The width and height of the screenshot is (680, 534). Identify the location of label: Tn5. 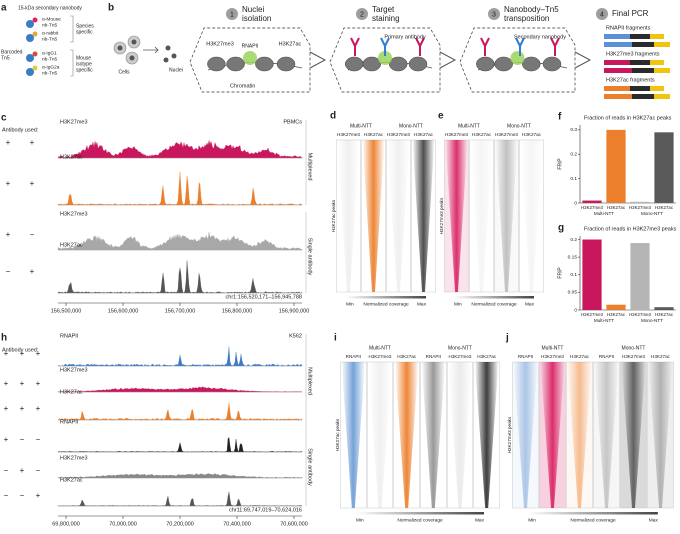
(5, 58).